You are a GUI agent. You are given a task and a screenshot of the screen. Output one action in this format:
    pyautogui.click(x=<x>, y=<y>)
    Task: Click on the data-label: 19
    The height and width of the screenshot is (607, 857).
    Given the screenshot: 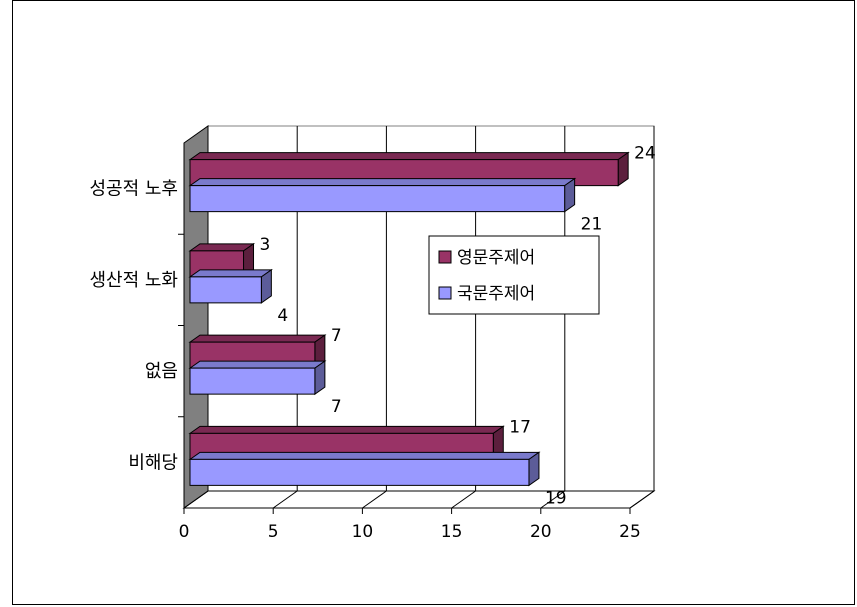 What is the action you would take?
    pyautogui.click(x=556, y=498)
    